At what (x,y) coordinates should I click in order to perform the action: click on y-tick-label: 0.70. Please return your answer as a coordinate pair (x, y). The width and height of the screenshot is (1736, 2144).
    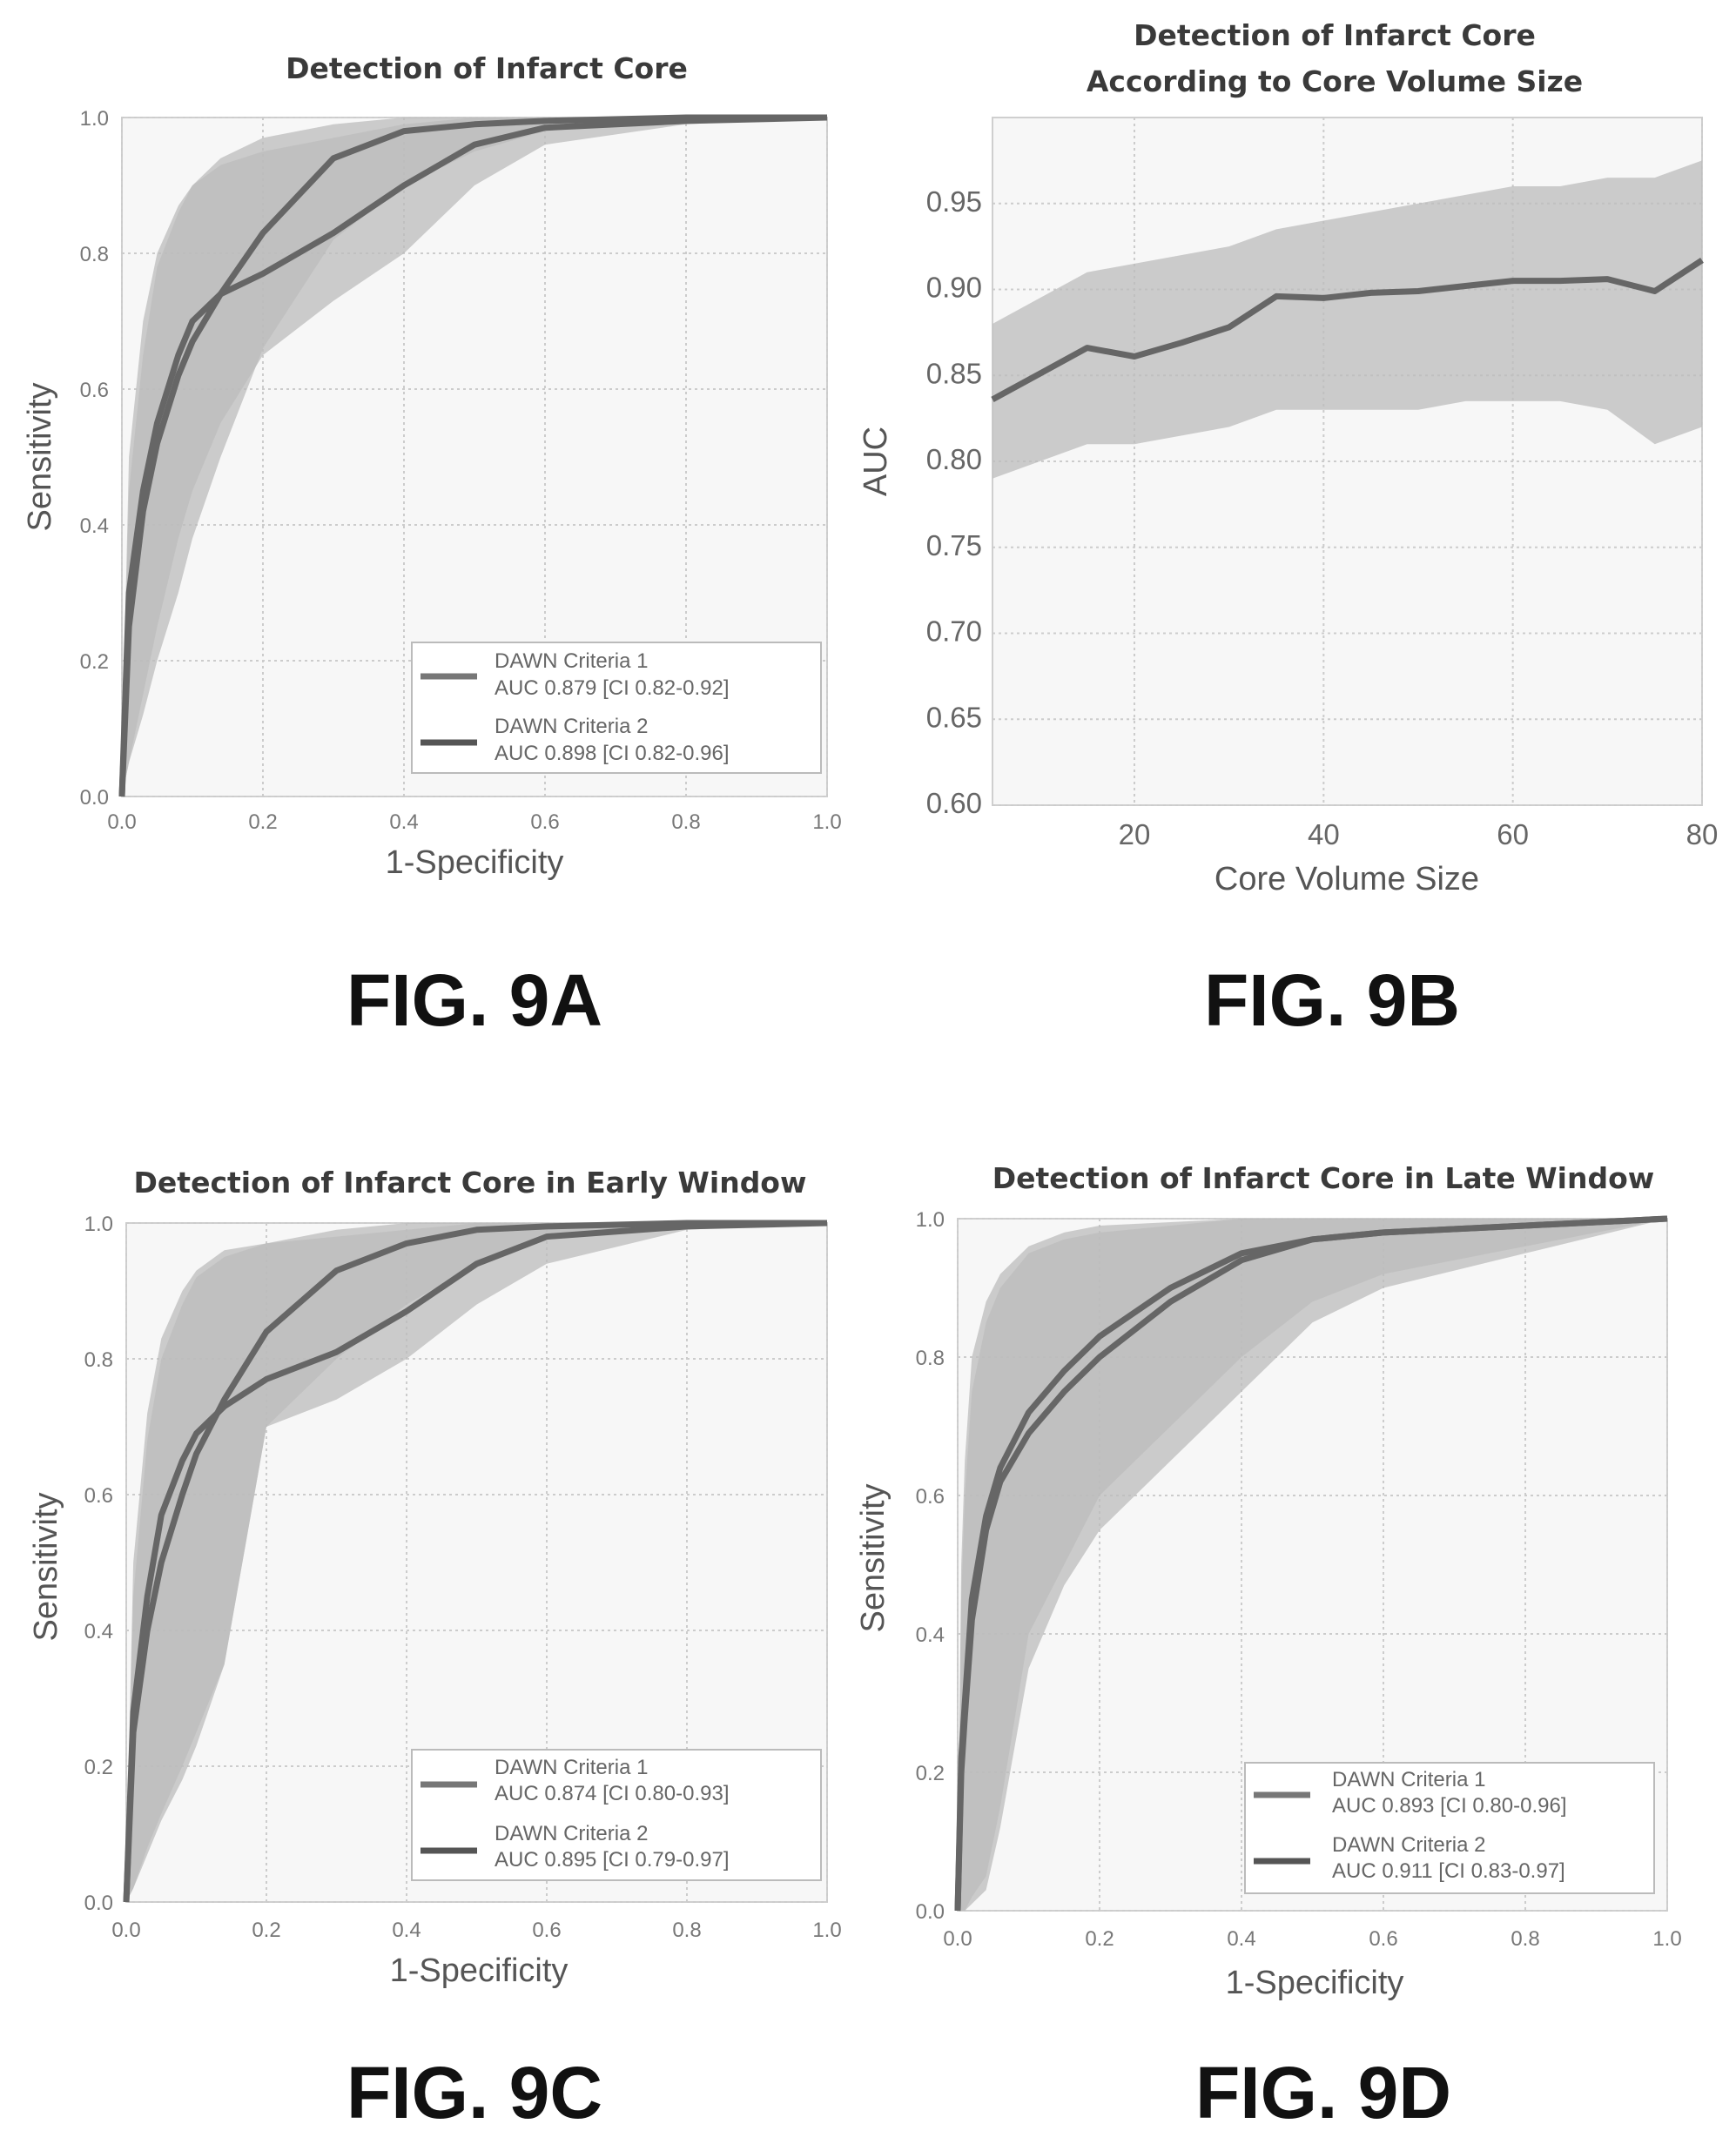
    Looking at the image, I should click on (954, 631).